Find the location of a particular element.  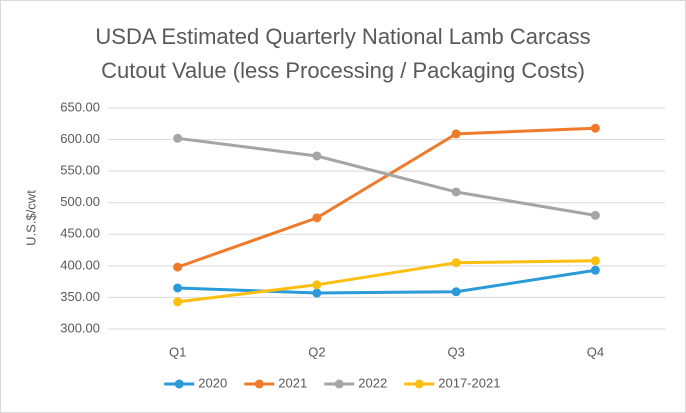

y-tick-label: 650.00 is located at coordinates (80, 106).